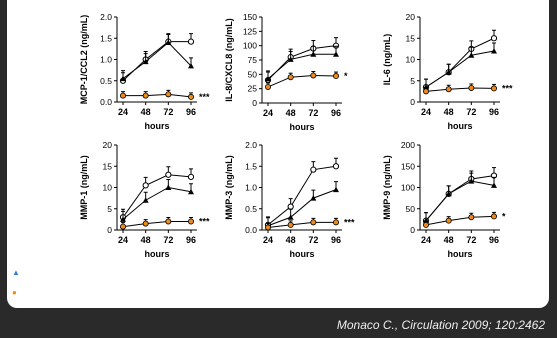 This screenshot has width=557, height=338. I want to click on chart-3: 0 5 10 15 20 24 48 72 96 hours IL-6 (ng/mL) ***, so click(447, 71).